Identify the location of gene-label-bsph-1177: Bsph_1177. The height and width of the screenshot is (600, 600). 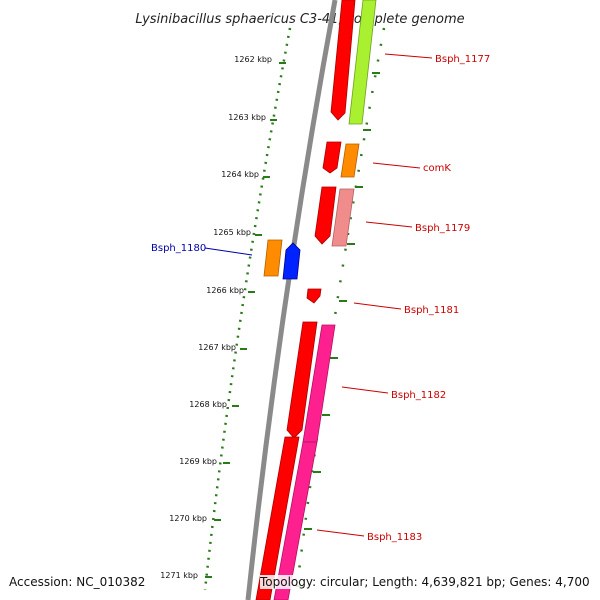
(462, 59).